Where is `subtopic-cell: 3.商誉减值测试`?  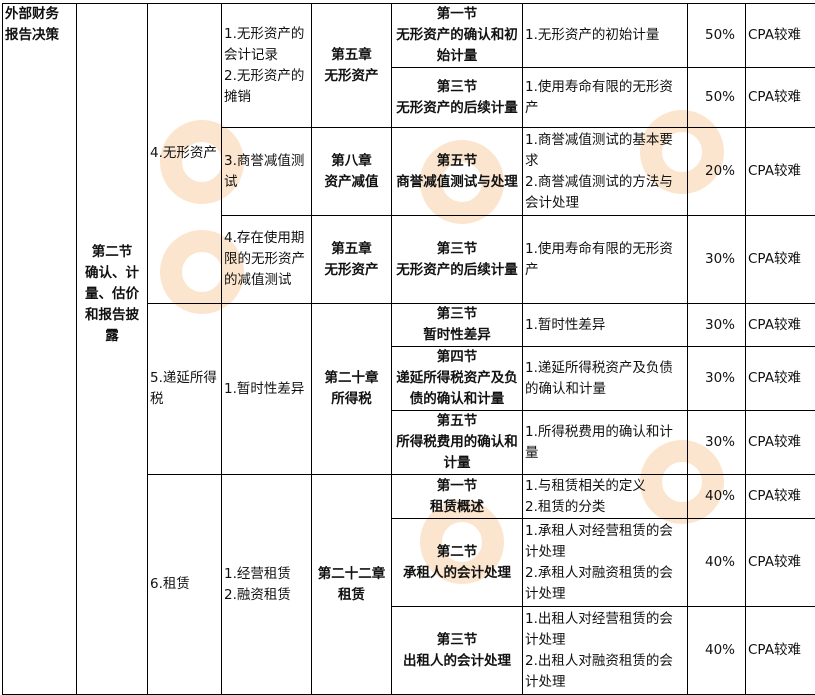
subtopic-cell: 3.商誉减值测试 is located at coordinates (267, 172).